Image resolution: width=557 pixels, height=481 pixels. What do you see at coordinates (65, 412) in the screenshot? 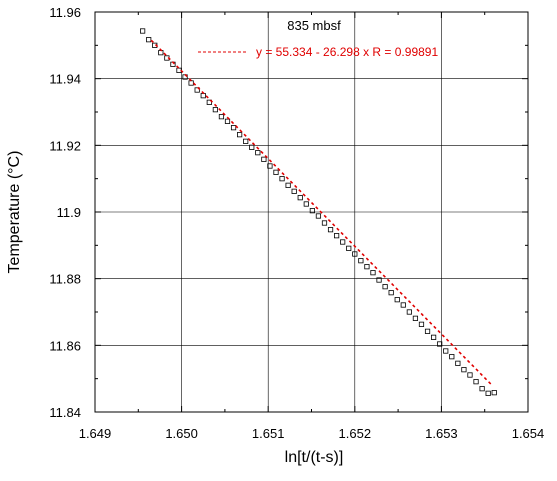
I see `y-tick-label: 11.84` at bounding box center [65, 412].